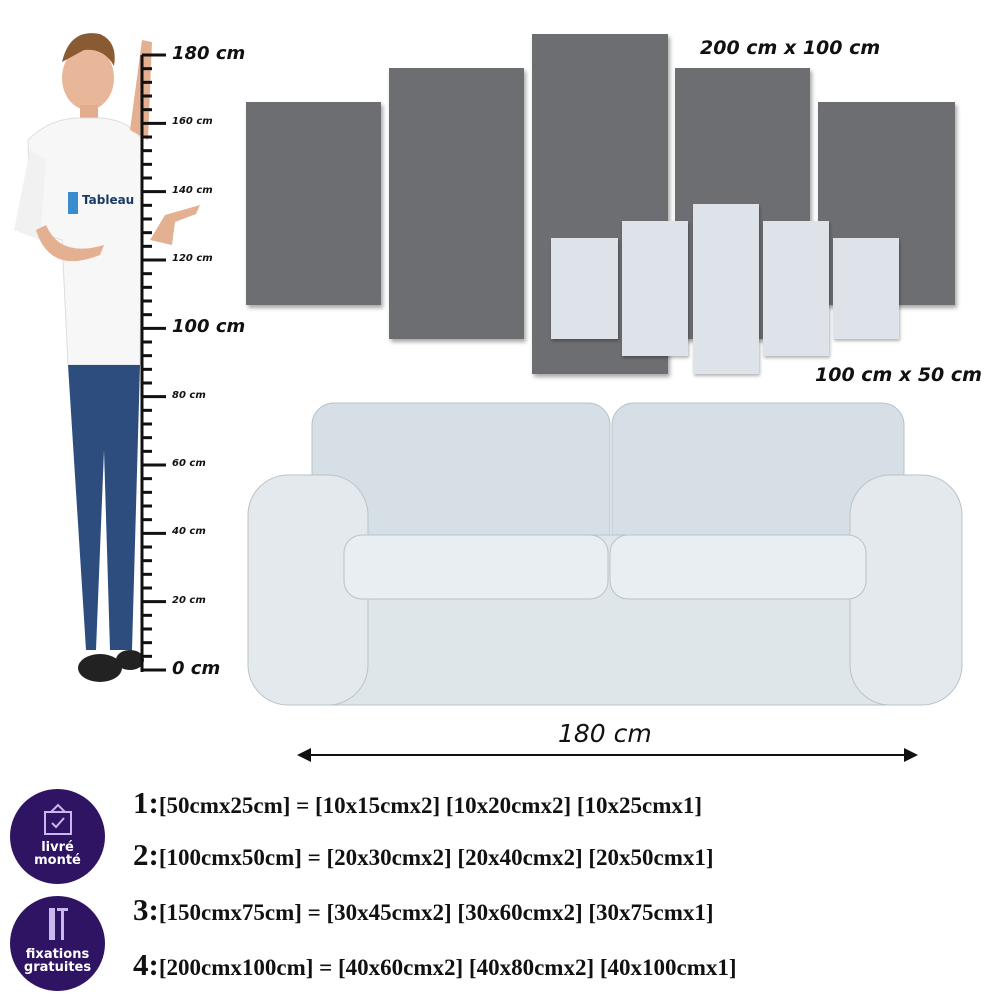 The height and width of the screenshot is (1000, 1000). I want to click on ruler-label: 60 cm, so click(189, 463).